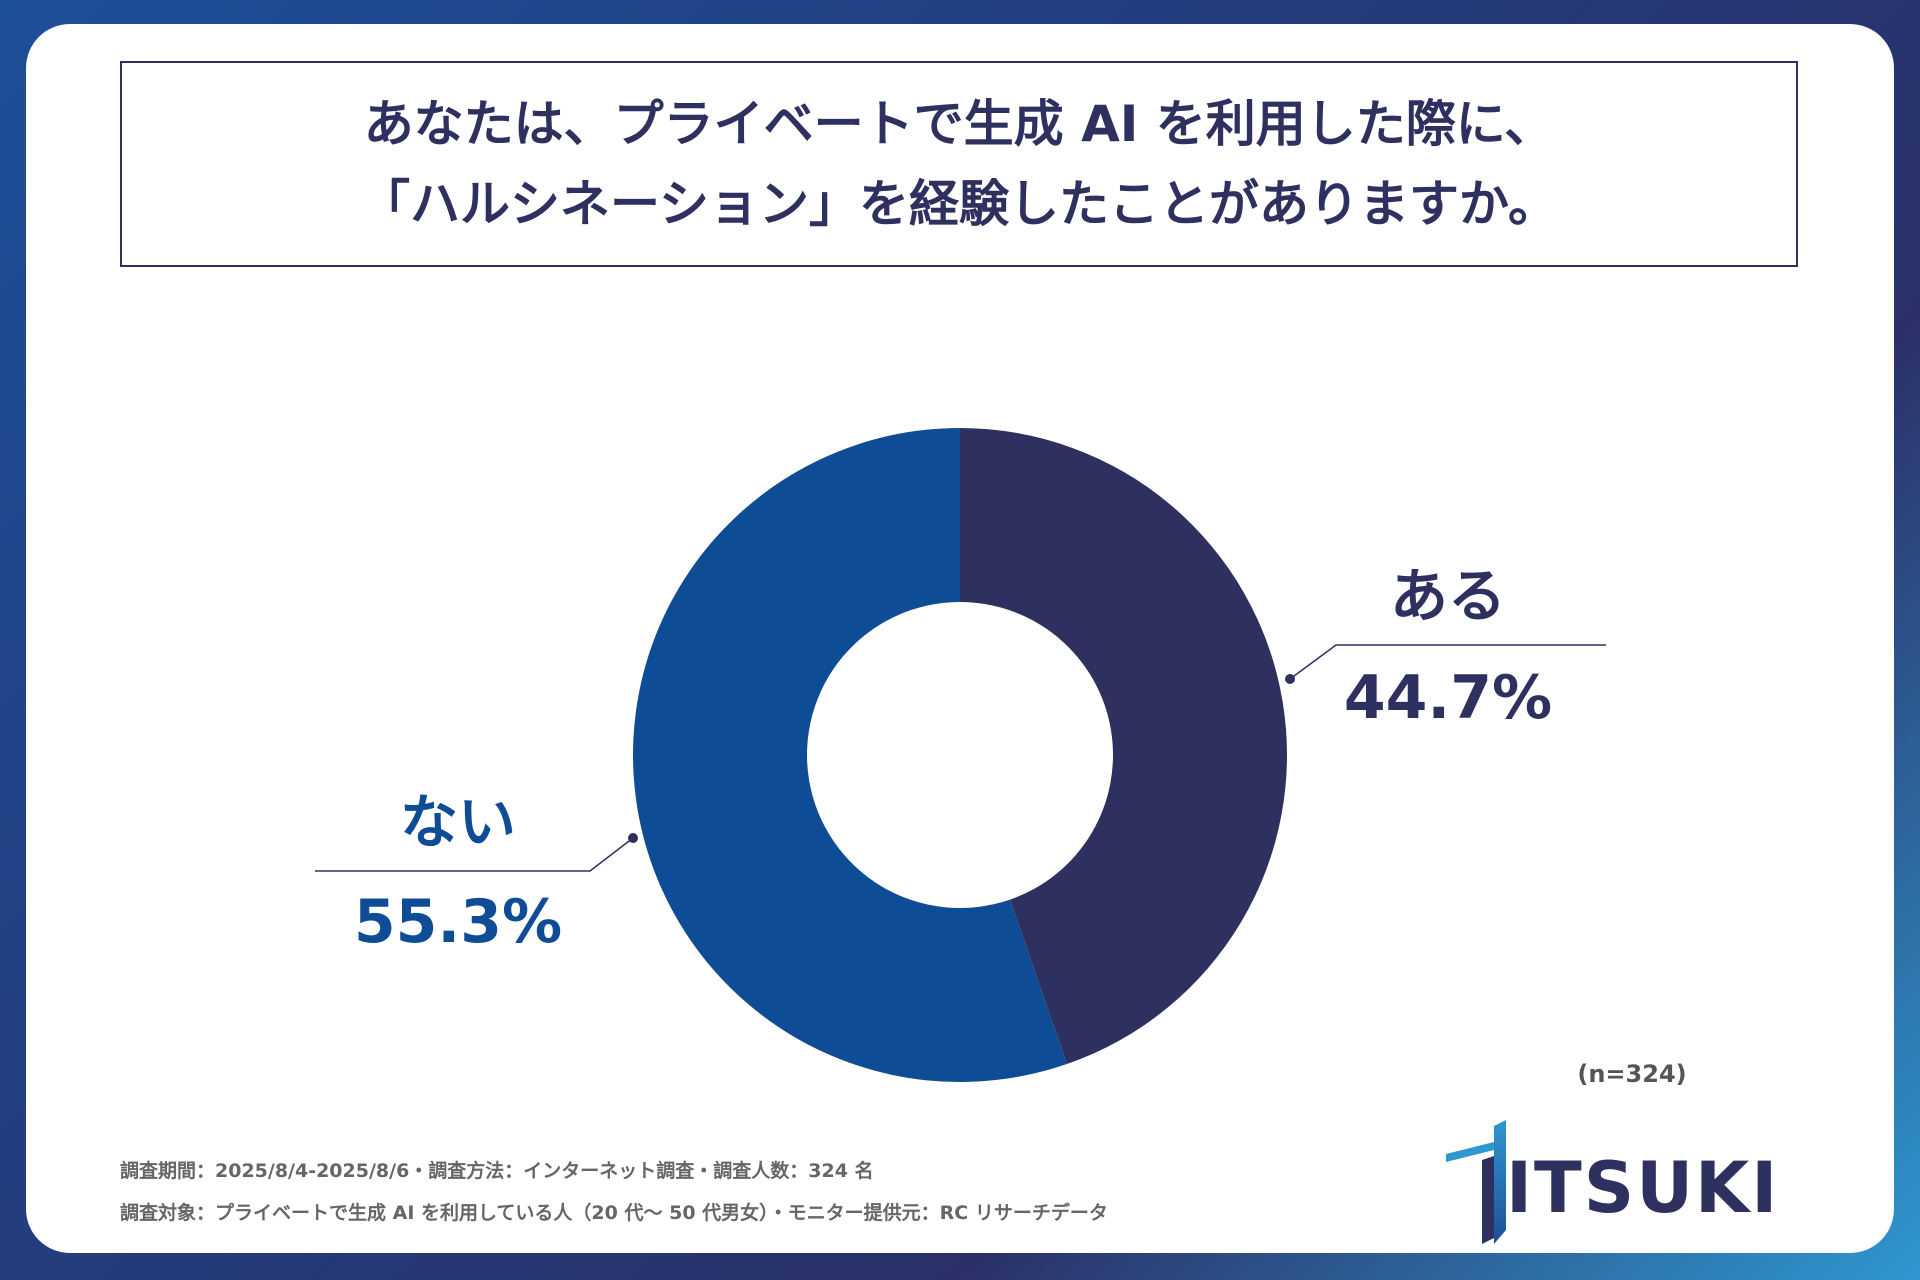  Describe the element at coordinates (1448, 698) in the screenshot. I see `slice-value-aru: 44.7%` at that location.